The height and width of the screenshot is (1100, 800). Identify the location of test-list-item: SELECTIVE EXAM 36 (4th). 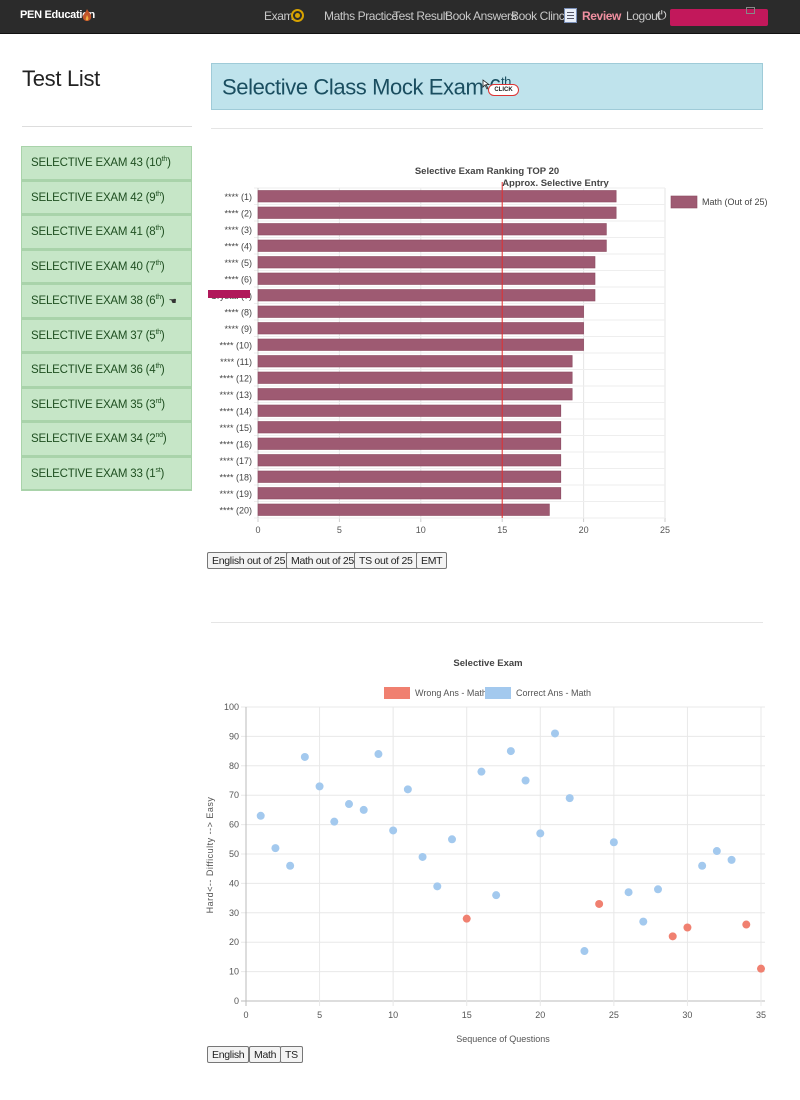
(106, 370).